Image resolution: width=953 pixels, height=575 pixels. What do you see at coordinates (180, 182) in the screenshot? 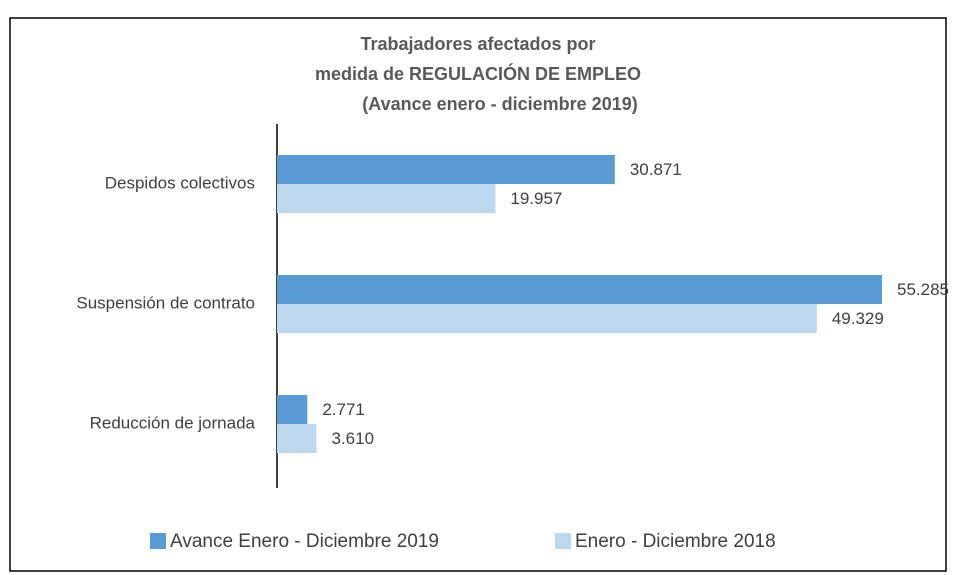
I see `y-tick-label: Despidos colectivos` at bounding box center [180, 182].